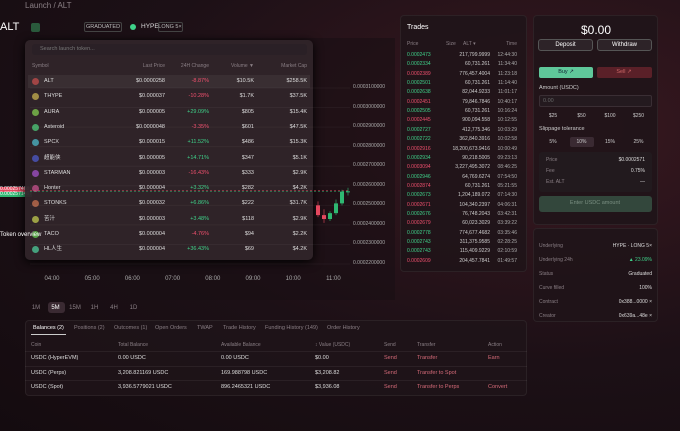  I want to click on balance-cell: 169.988798 USDC, so click(244, 372).